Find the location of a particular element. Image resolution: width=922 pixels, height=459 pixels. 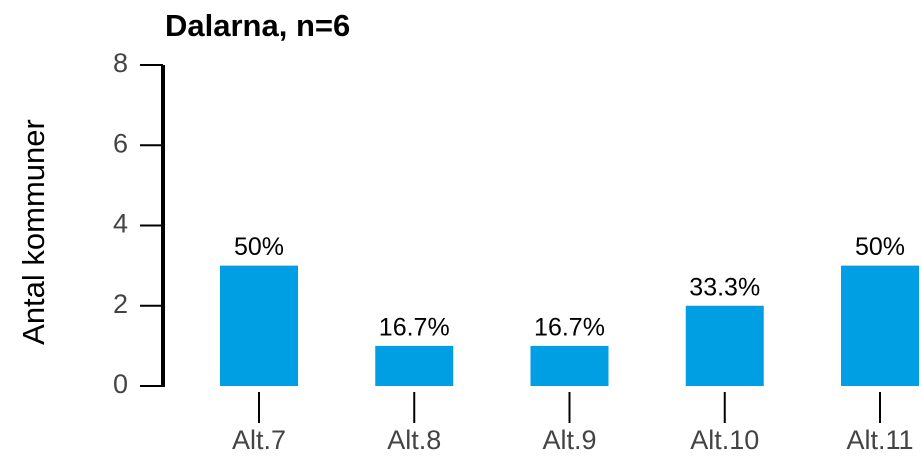

chart-title: Dalarna, n=6 is located at coordinates (257, 25).